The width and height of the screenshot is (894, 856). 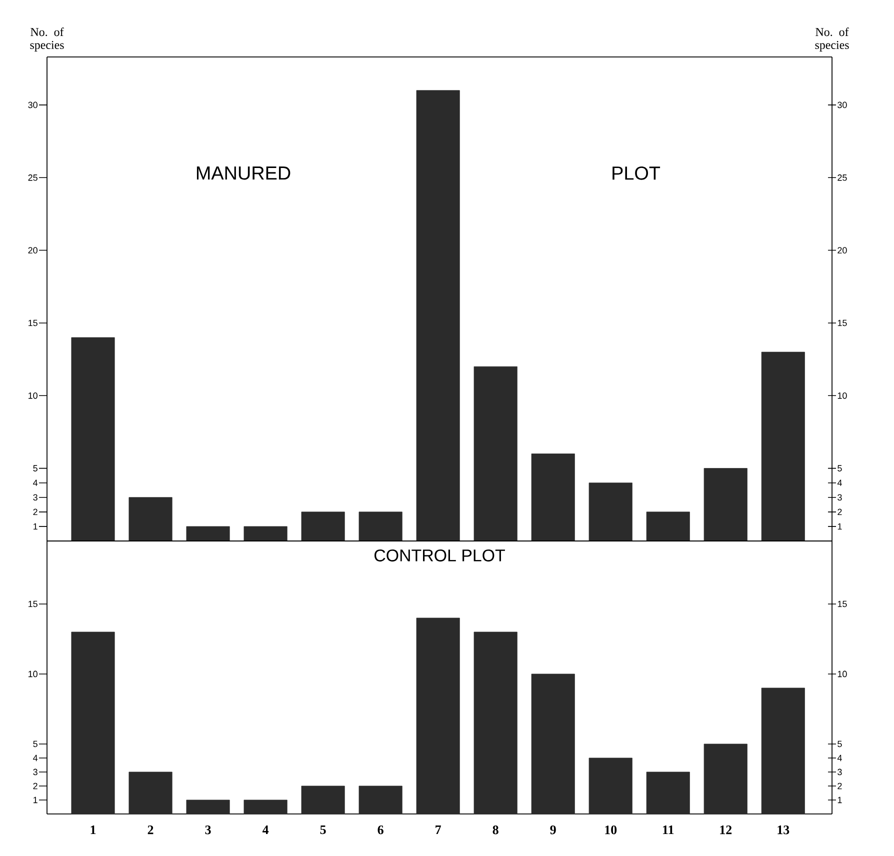 I want to click on x-tick-label: 1, so click(x=93, y=830).